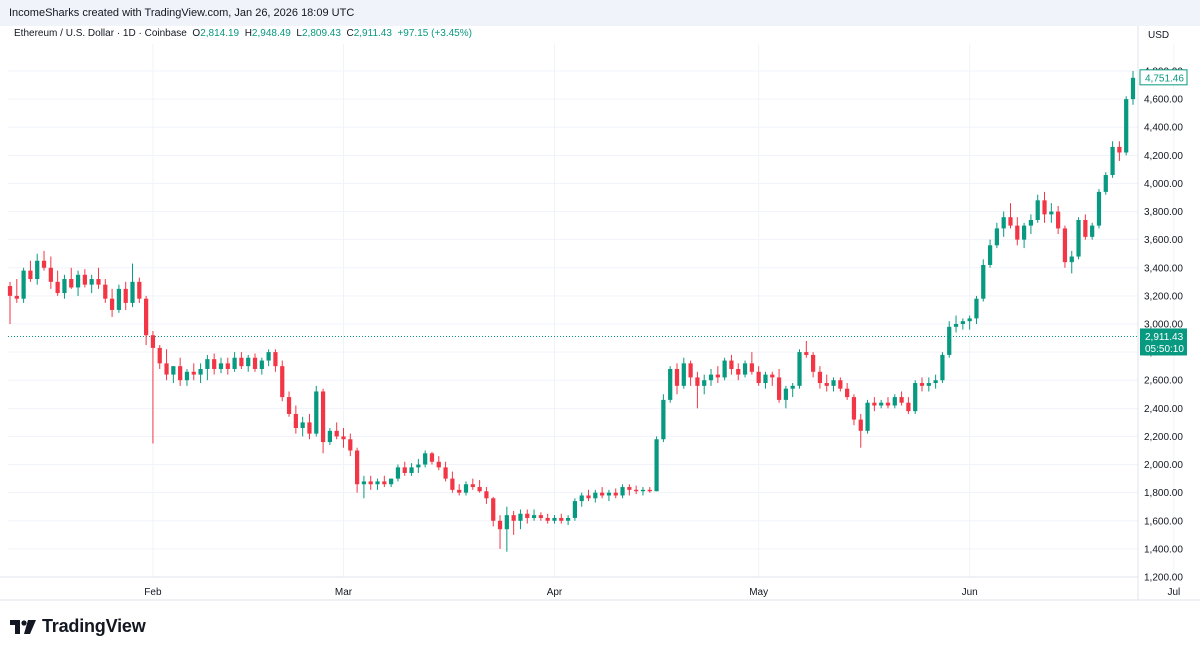  What do you see at coordinates (1163, 296) in the screenshot?
I see `y-tick-label: 3,200.00` at bounding box center [1163, 296].